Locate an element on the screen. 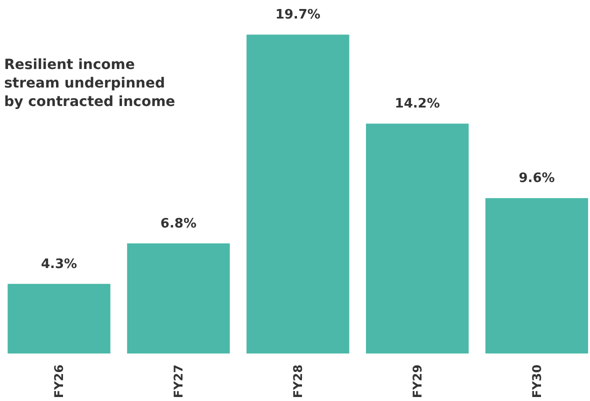  x-tick-label: FY29 is located at coordinates (417, 381).